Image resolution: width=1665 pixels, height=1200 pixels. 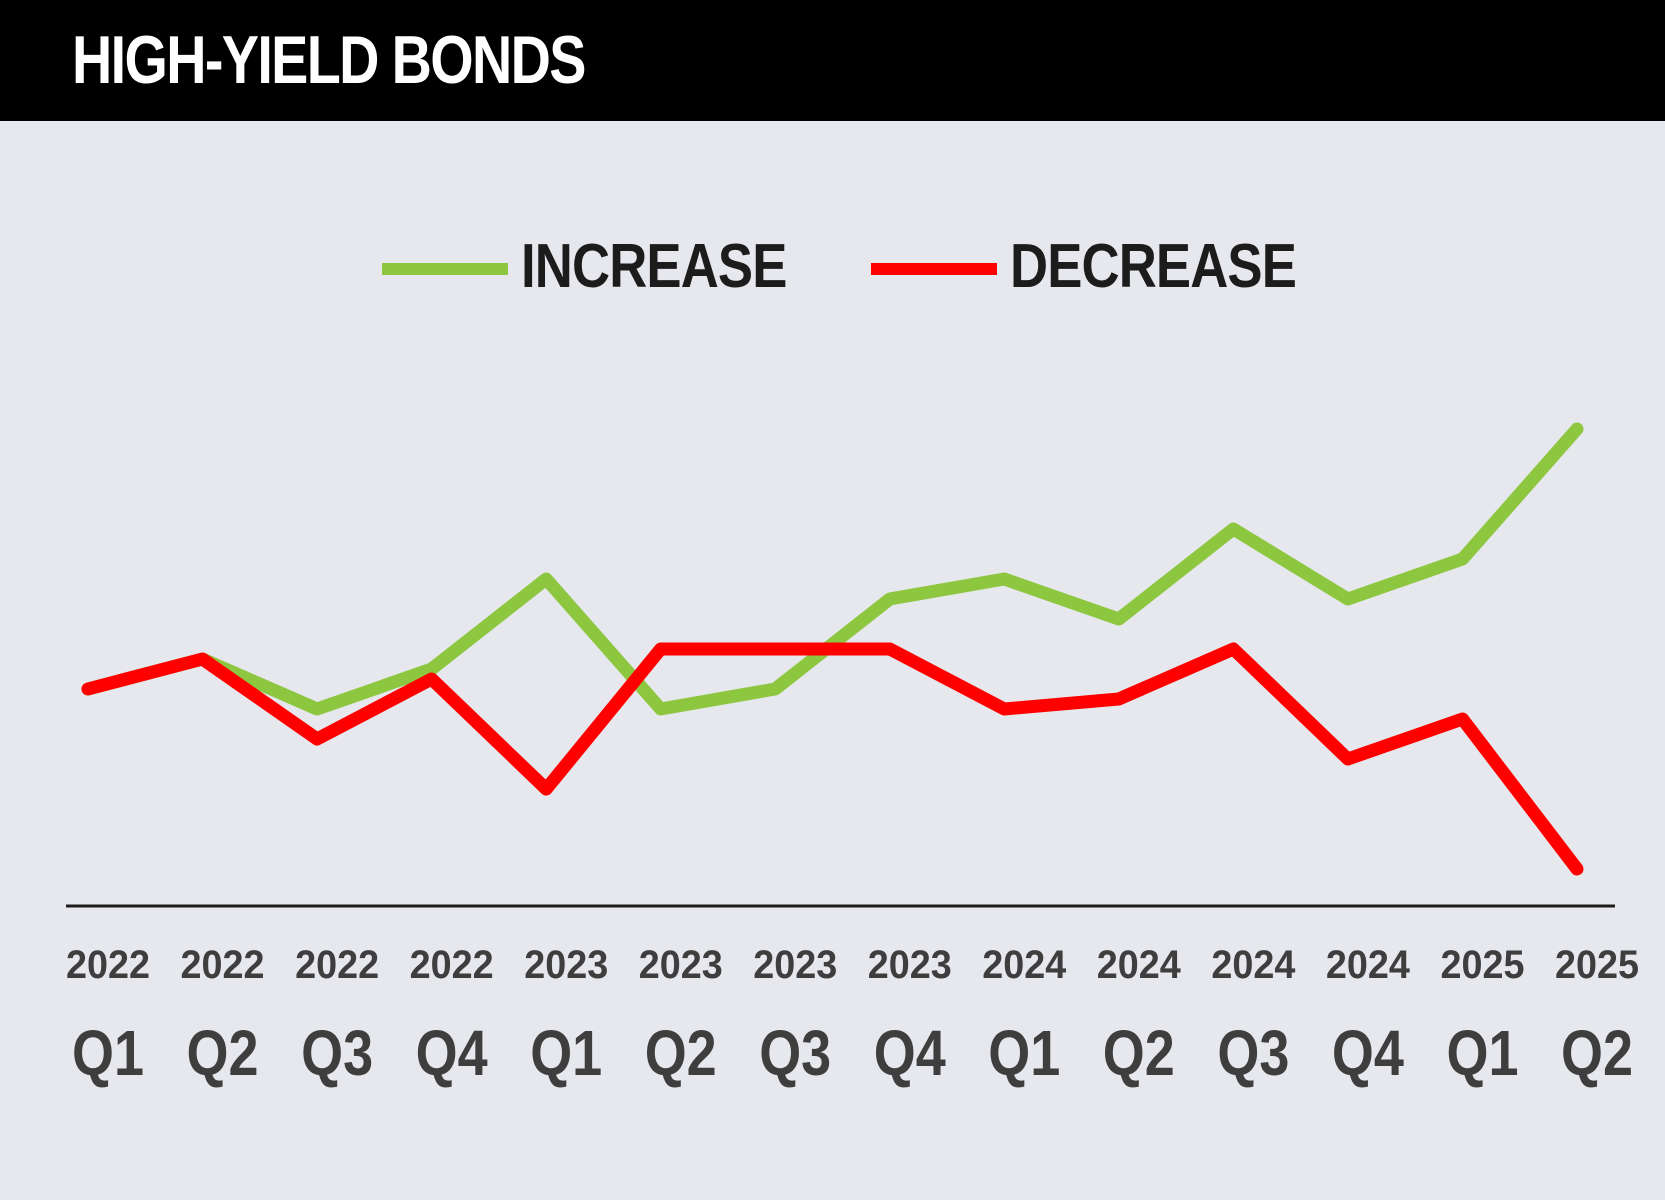 I want to click on legend-label-decrease: DECREASE, so click(x=1153, y=266).